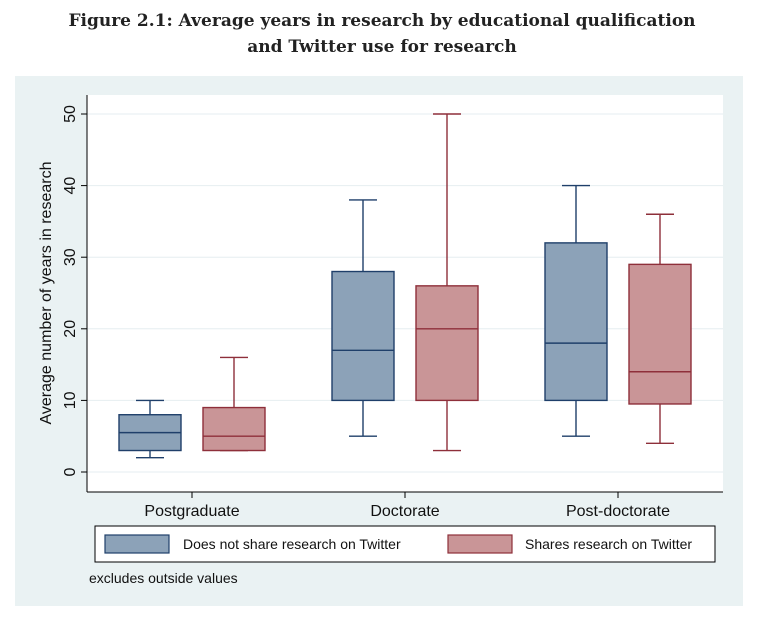  What do you see at coordinates (70, 186) in the screenshot?
I see `y-tick-label-40: 40` at bounding box center [70, 186].